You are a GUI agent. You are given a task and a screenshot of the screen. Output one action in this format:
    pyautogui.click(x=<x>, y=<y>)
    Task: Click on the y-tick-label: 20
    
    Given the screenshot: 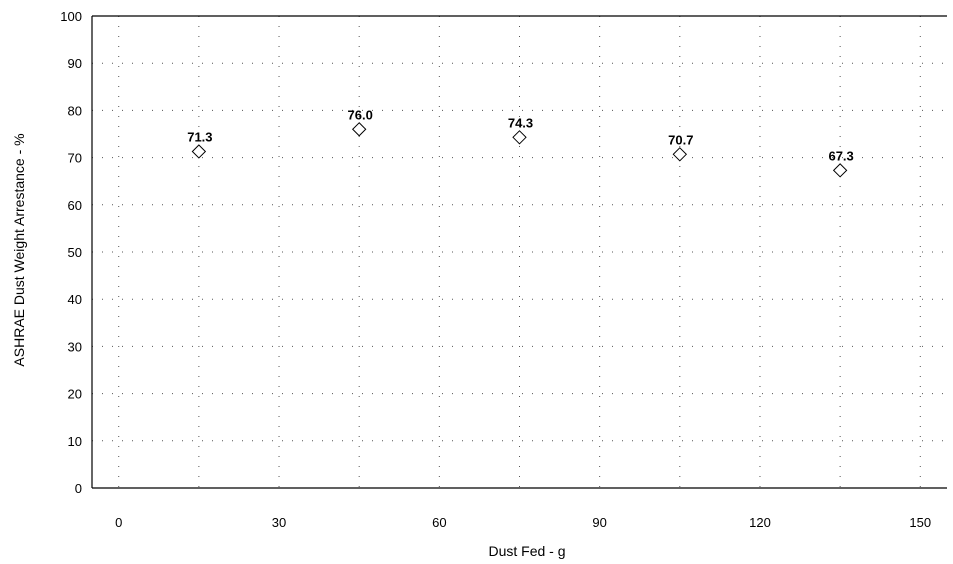 What is the action you would take?
    pyautogui.click(x=75, y=394)
    